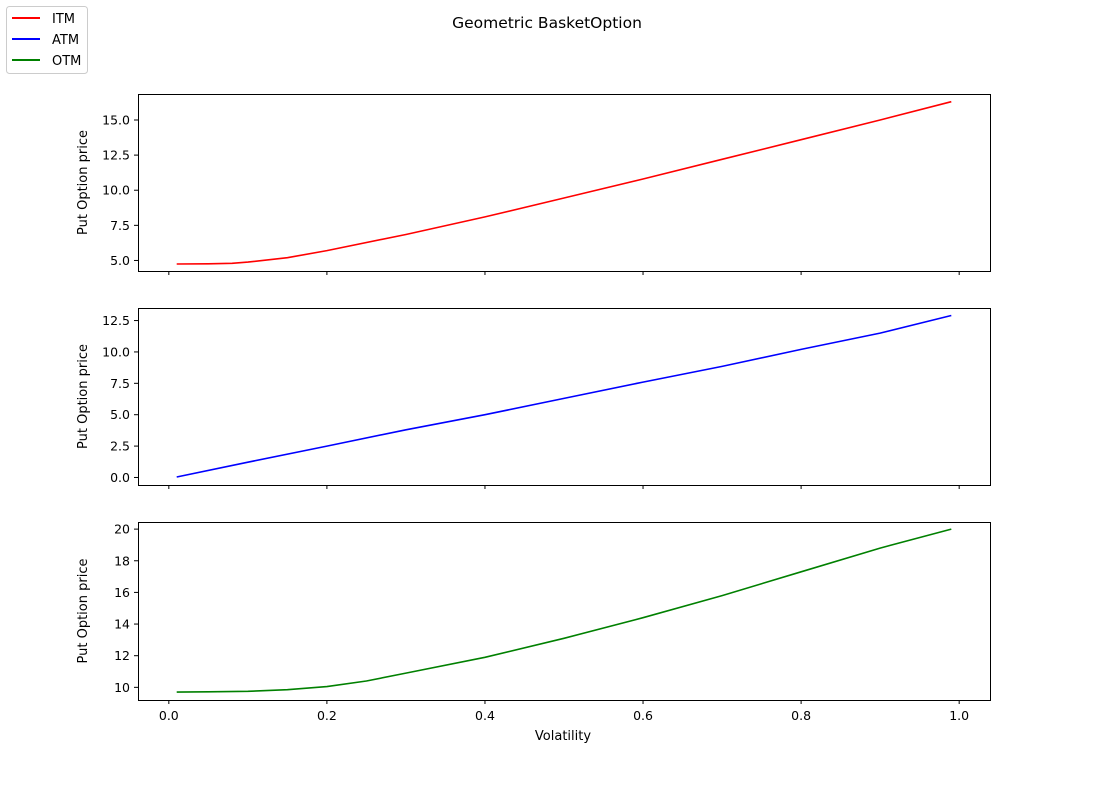 Image resolution: width=1100 pixels, height=786 pixels. Describe the element at coordinates (801, 715) in the screenshot. I see `x-tick-label: 0.8` at that location.